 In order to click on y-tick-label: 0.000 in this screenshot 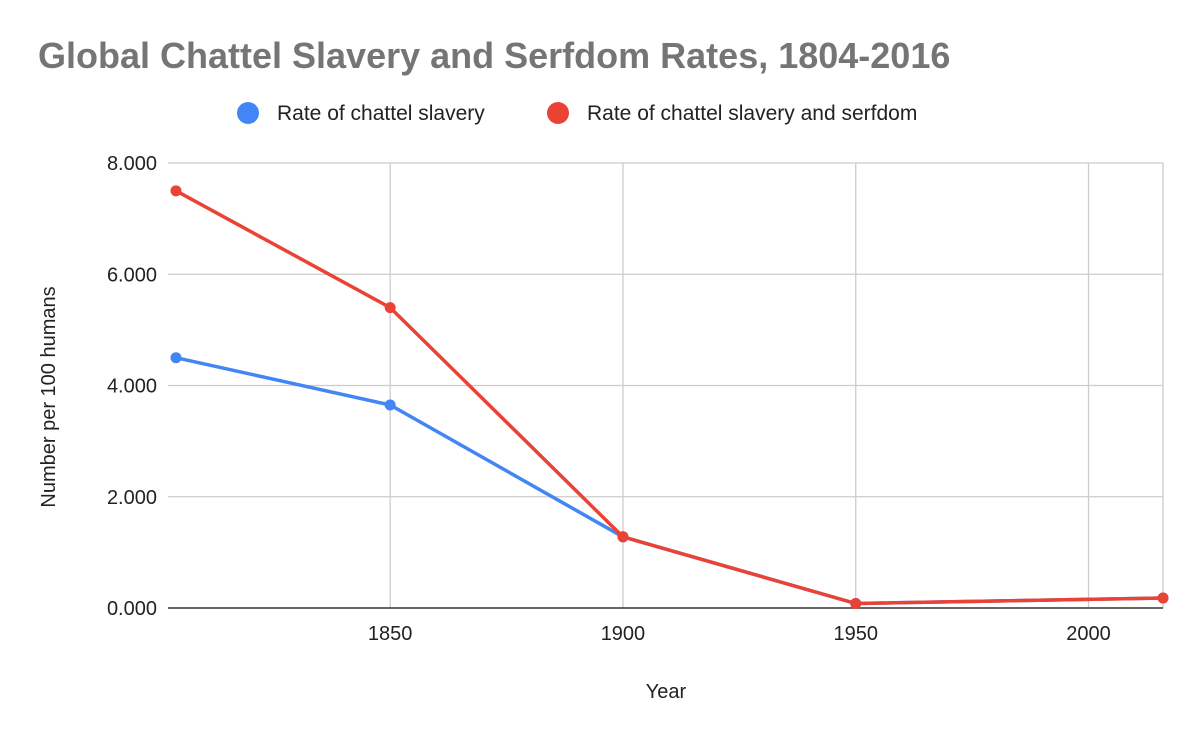, I will do `click(132, 609)`.